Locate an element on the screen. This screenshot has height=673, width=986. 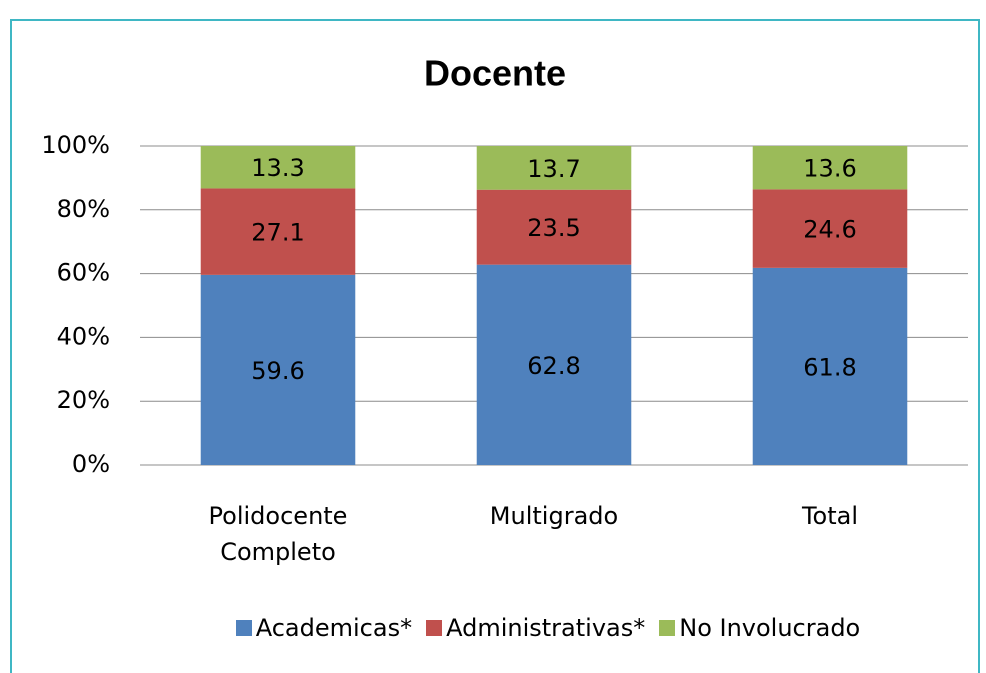
data-label: 13.6 is located at coordinates (829, 169).